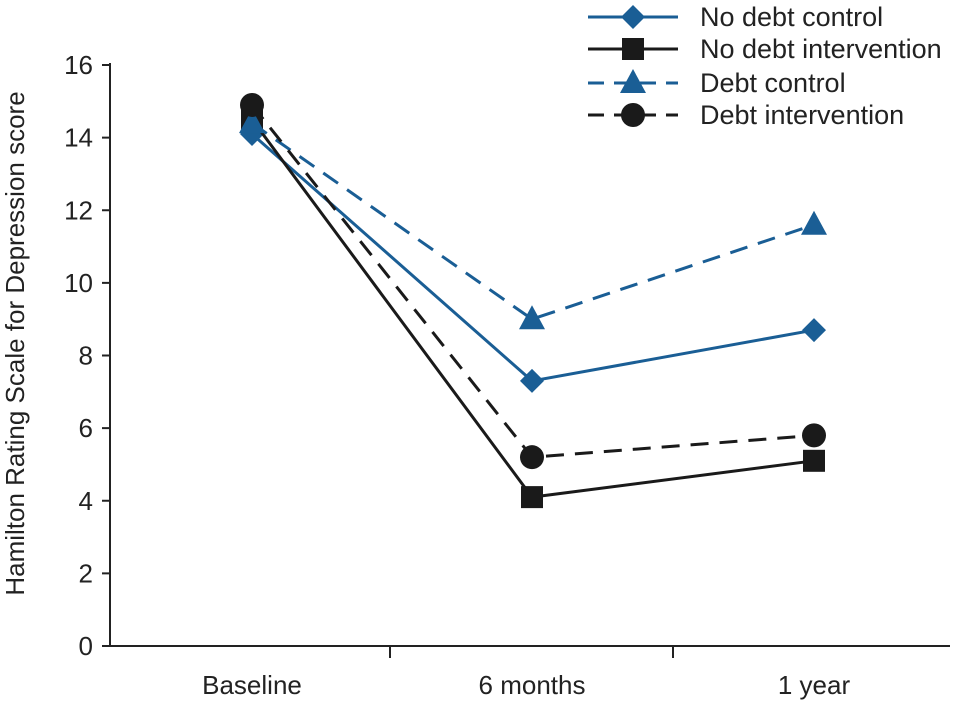  Describe the element at coordinates (802, 115) in the screenshot. I see `legend-label: Debt intervention` at that location.